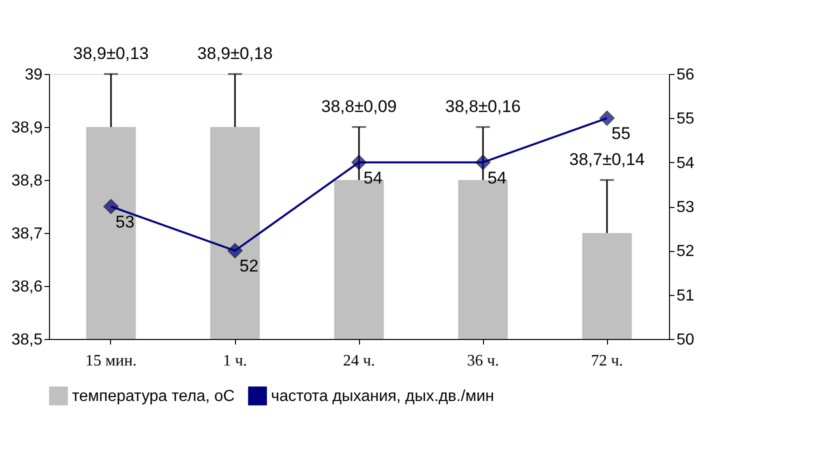 The height and width of the screenshot is (462, 823). I want to click on y-tick-label: 38,8, so click(27, 181).